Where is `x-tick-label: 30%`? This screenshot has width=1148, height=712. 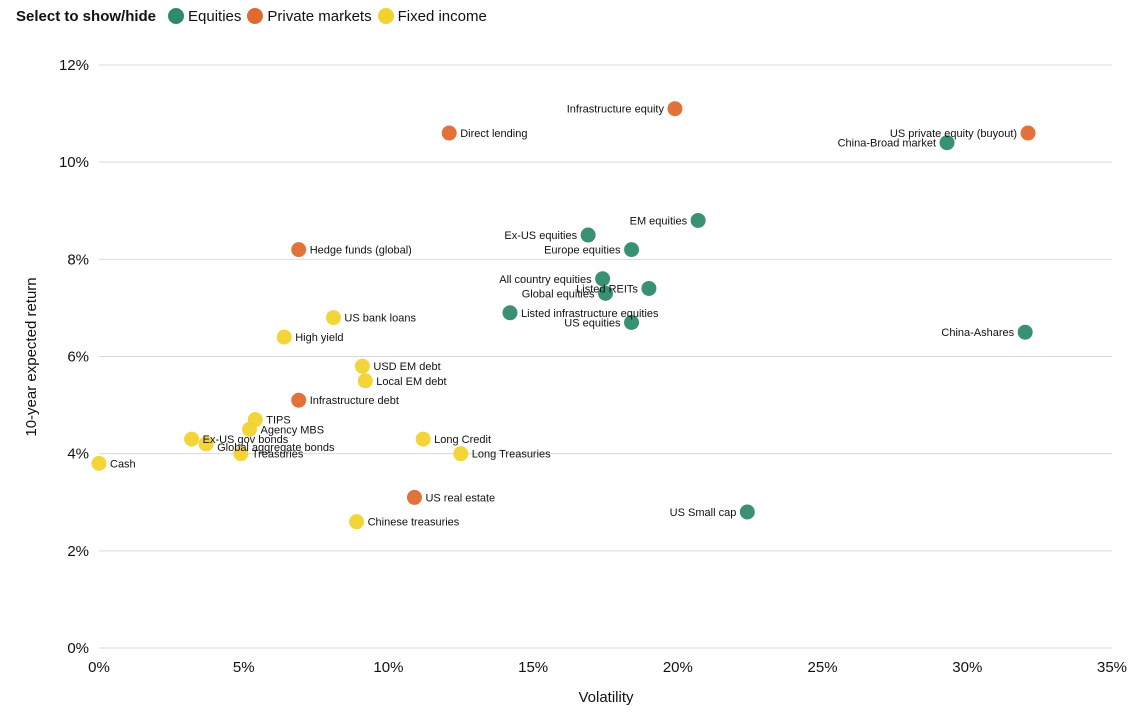 x-tick-label: 30% is located at coordinates (967, 667).